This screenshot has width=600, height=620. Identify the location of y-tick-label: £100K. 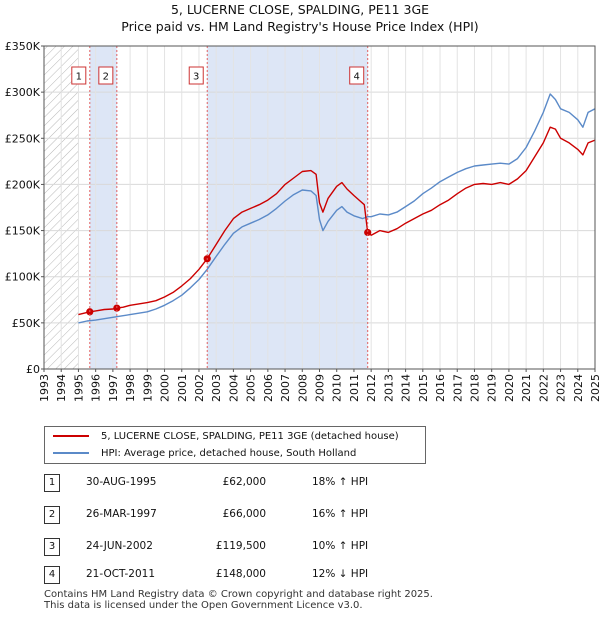
(23, 277).